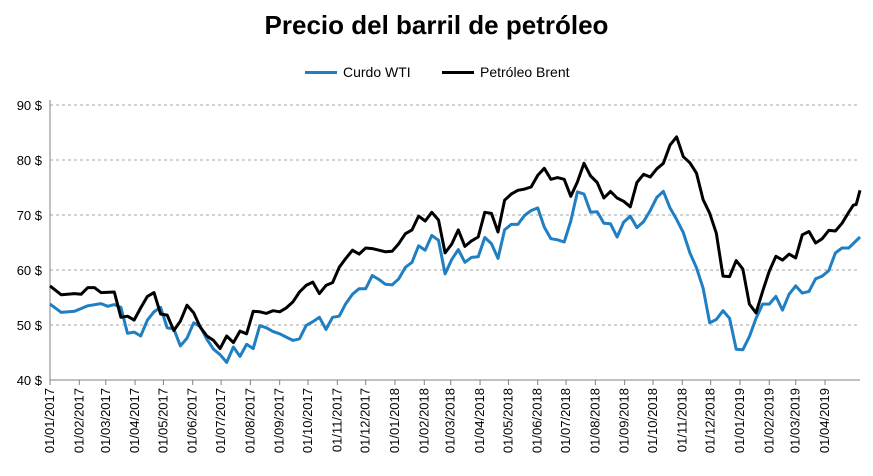 The width and height of the screenshot is (873, 476). What do you see at coordinates (436, 25) in the screenshot?
I see `chart-title: Precio del barril de petróleo` at bounding box center [436, 25].